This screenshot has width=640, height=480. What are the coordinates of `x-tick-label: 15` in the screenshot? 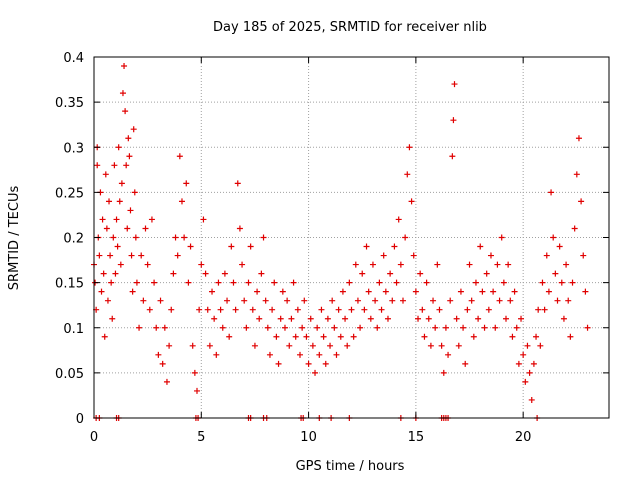 It's located at (416, 437).